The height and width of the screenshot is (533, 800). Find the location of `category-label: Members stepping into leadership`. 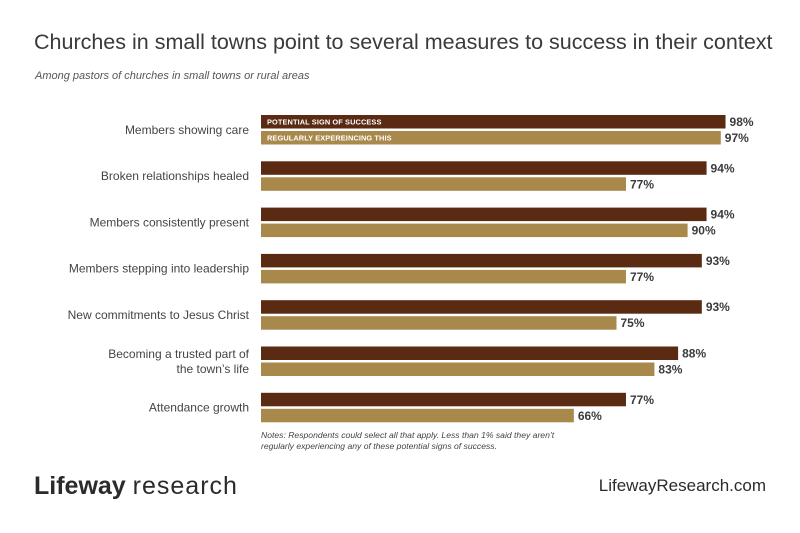

category-label: Members stepping into leadership is located at coordinates (159, 269).